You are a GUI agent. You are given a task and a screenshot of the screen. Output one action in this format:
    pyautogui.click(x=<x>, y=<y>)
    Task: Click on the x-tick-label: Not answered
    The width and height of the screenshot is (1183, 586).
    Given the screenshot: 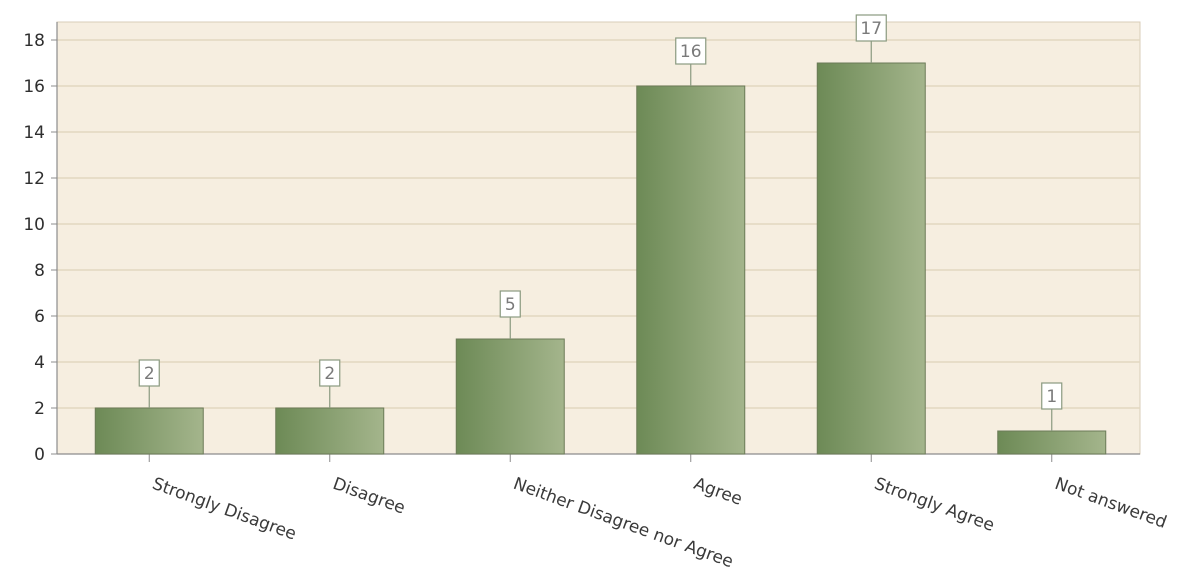 What is the action you would take?
    pyautogui.click(x=1110, y=503)
    